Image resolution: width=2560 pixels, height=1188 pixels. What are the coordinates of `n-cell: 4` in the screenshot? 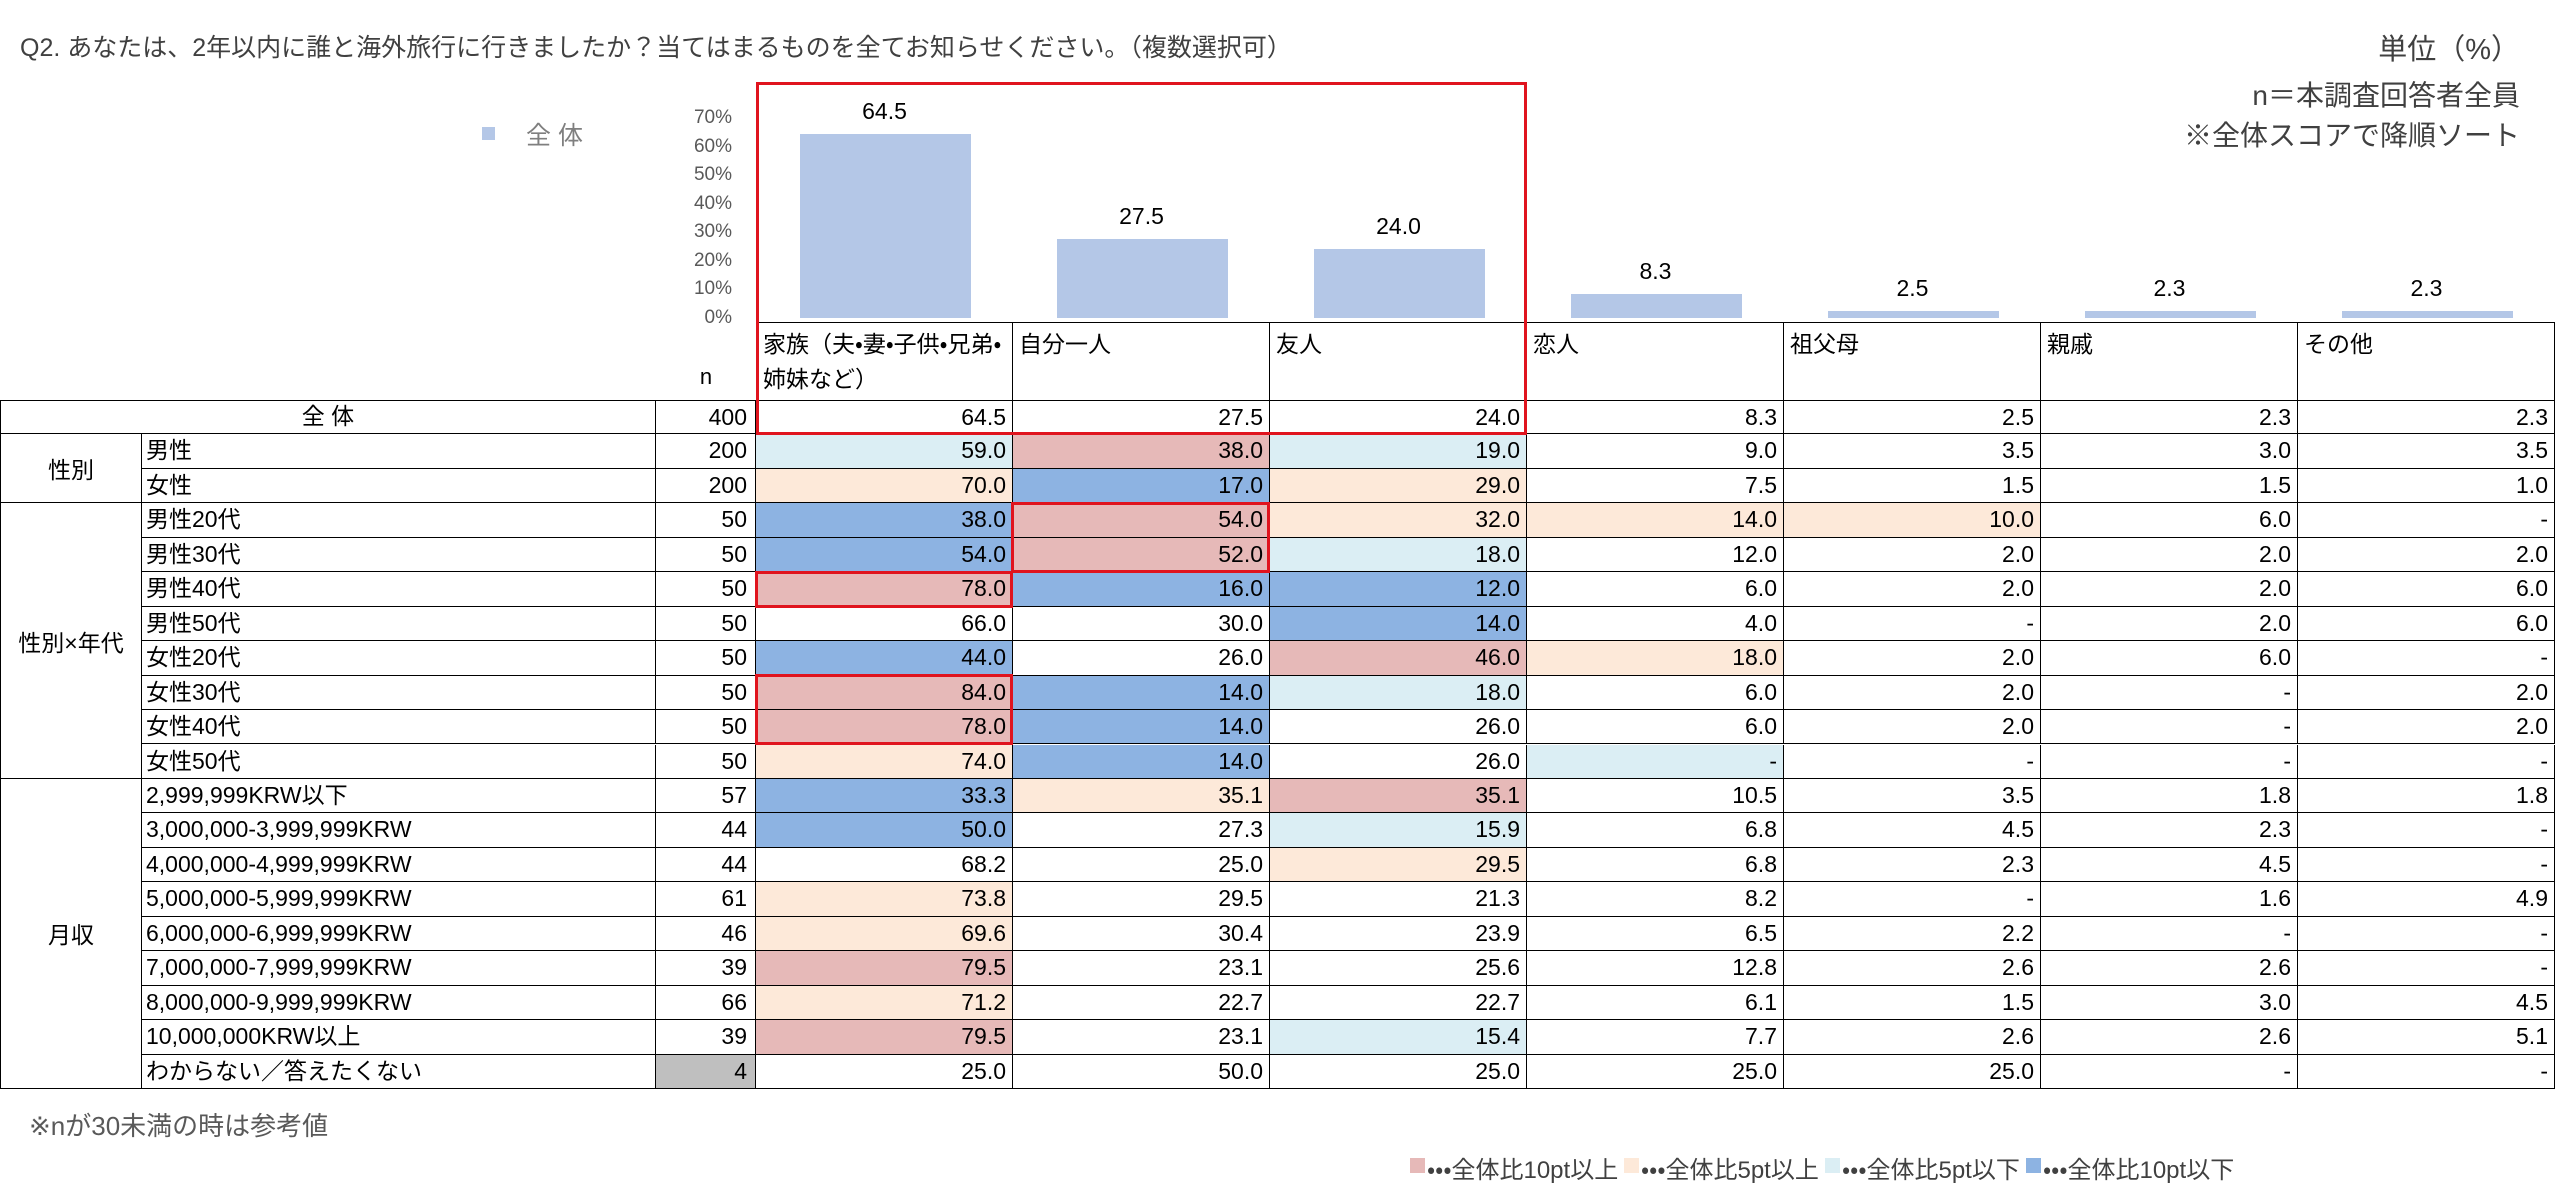 It's located at (706, 1071).